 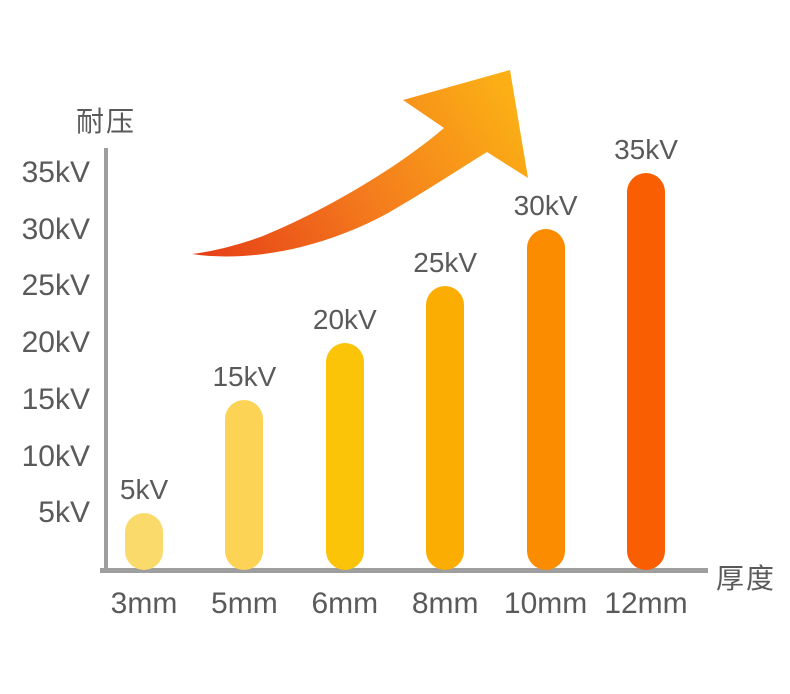 What do you see at coordinates (106, 121) in the screenshot?
I see `y-axis-title: 耐压` at bounding box center [106, 121].